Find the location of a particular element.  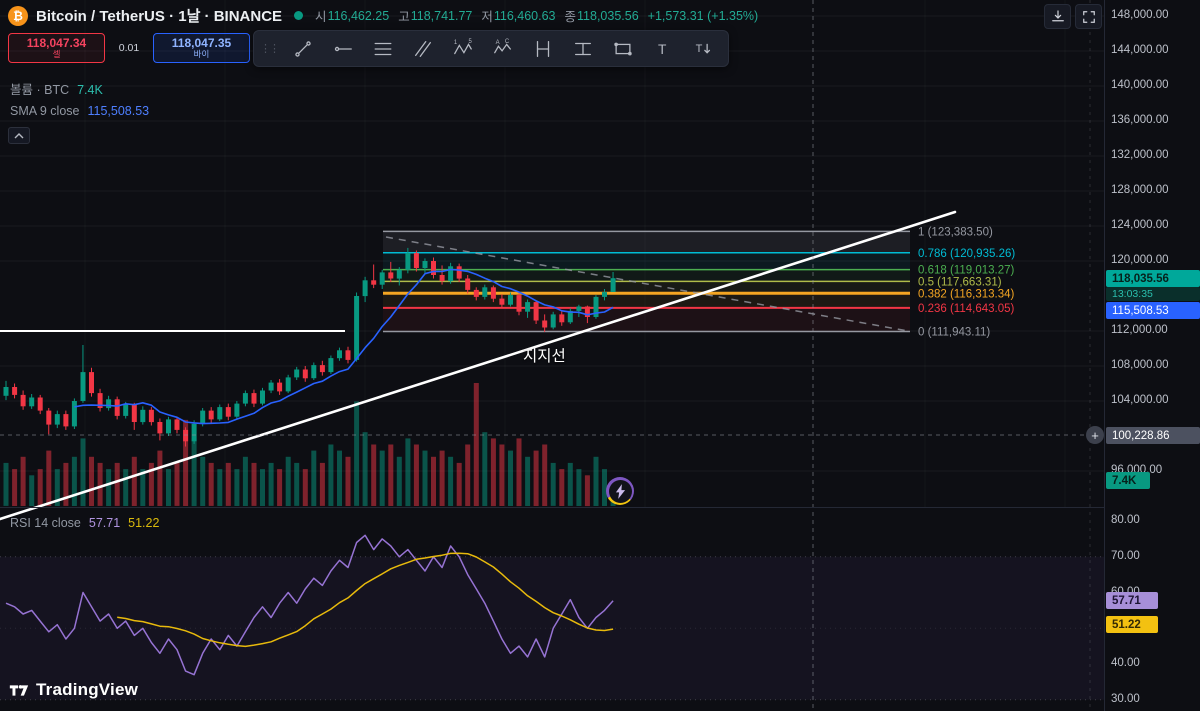

svg-text: A is located at coordinates (497, 42).